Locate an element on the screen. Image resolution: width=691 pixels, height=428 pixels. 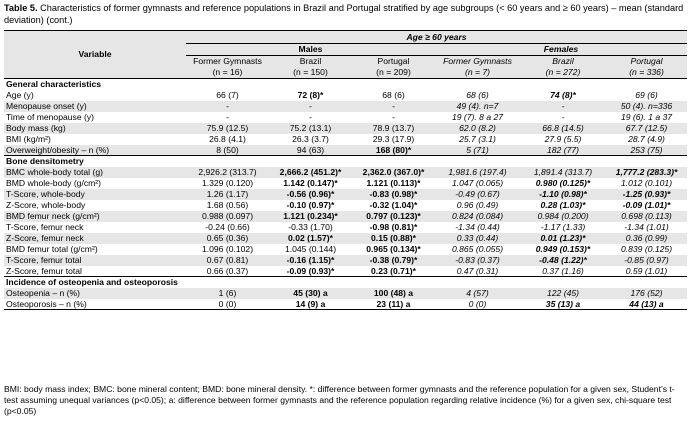
table-cell: 0.28 (1.03)* is located at coordinates (563, 204).